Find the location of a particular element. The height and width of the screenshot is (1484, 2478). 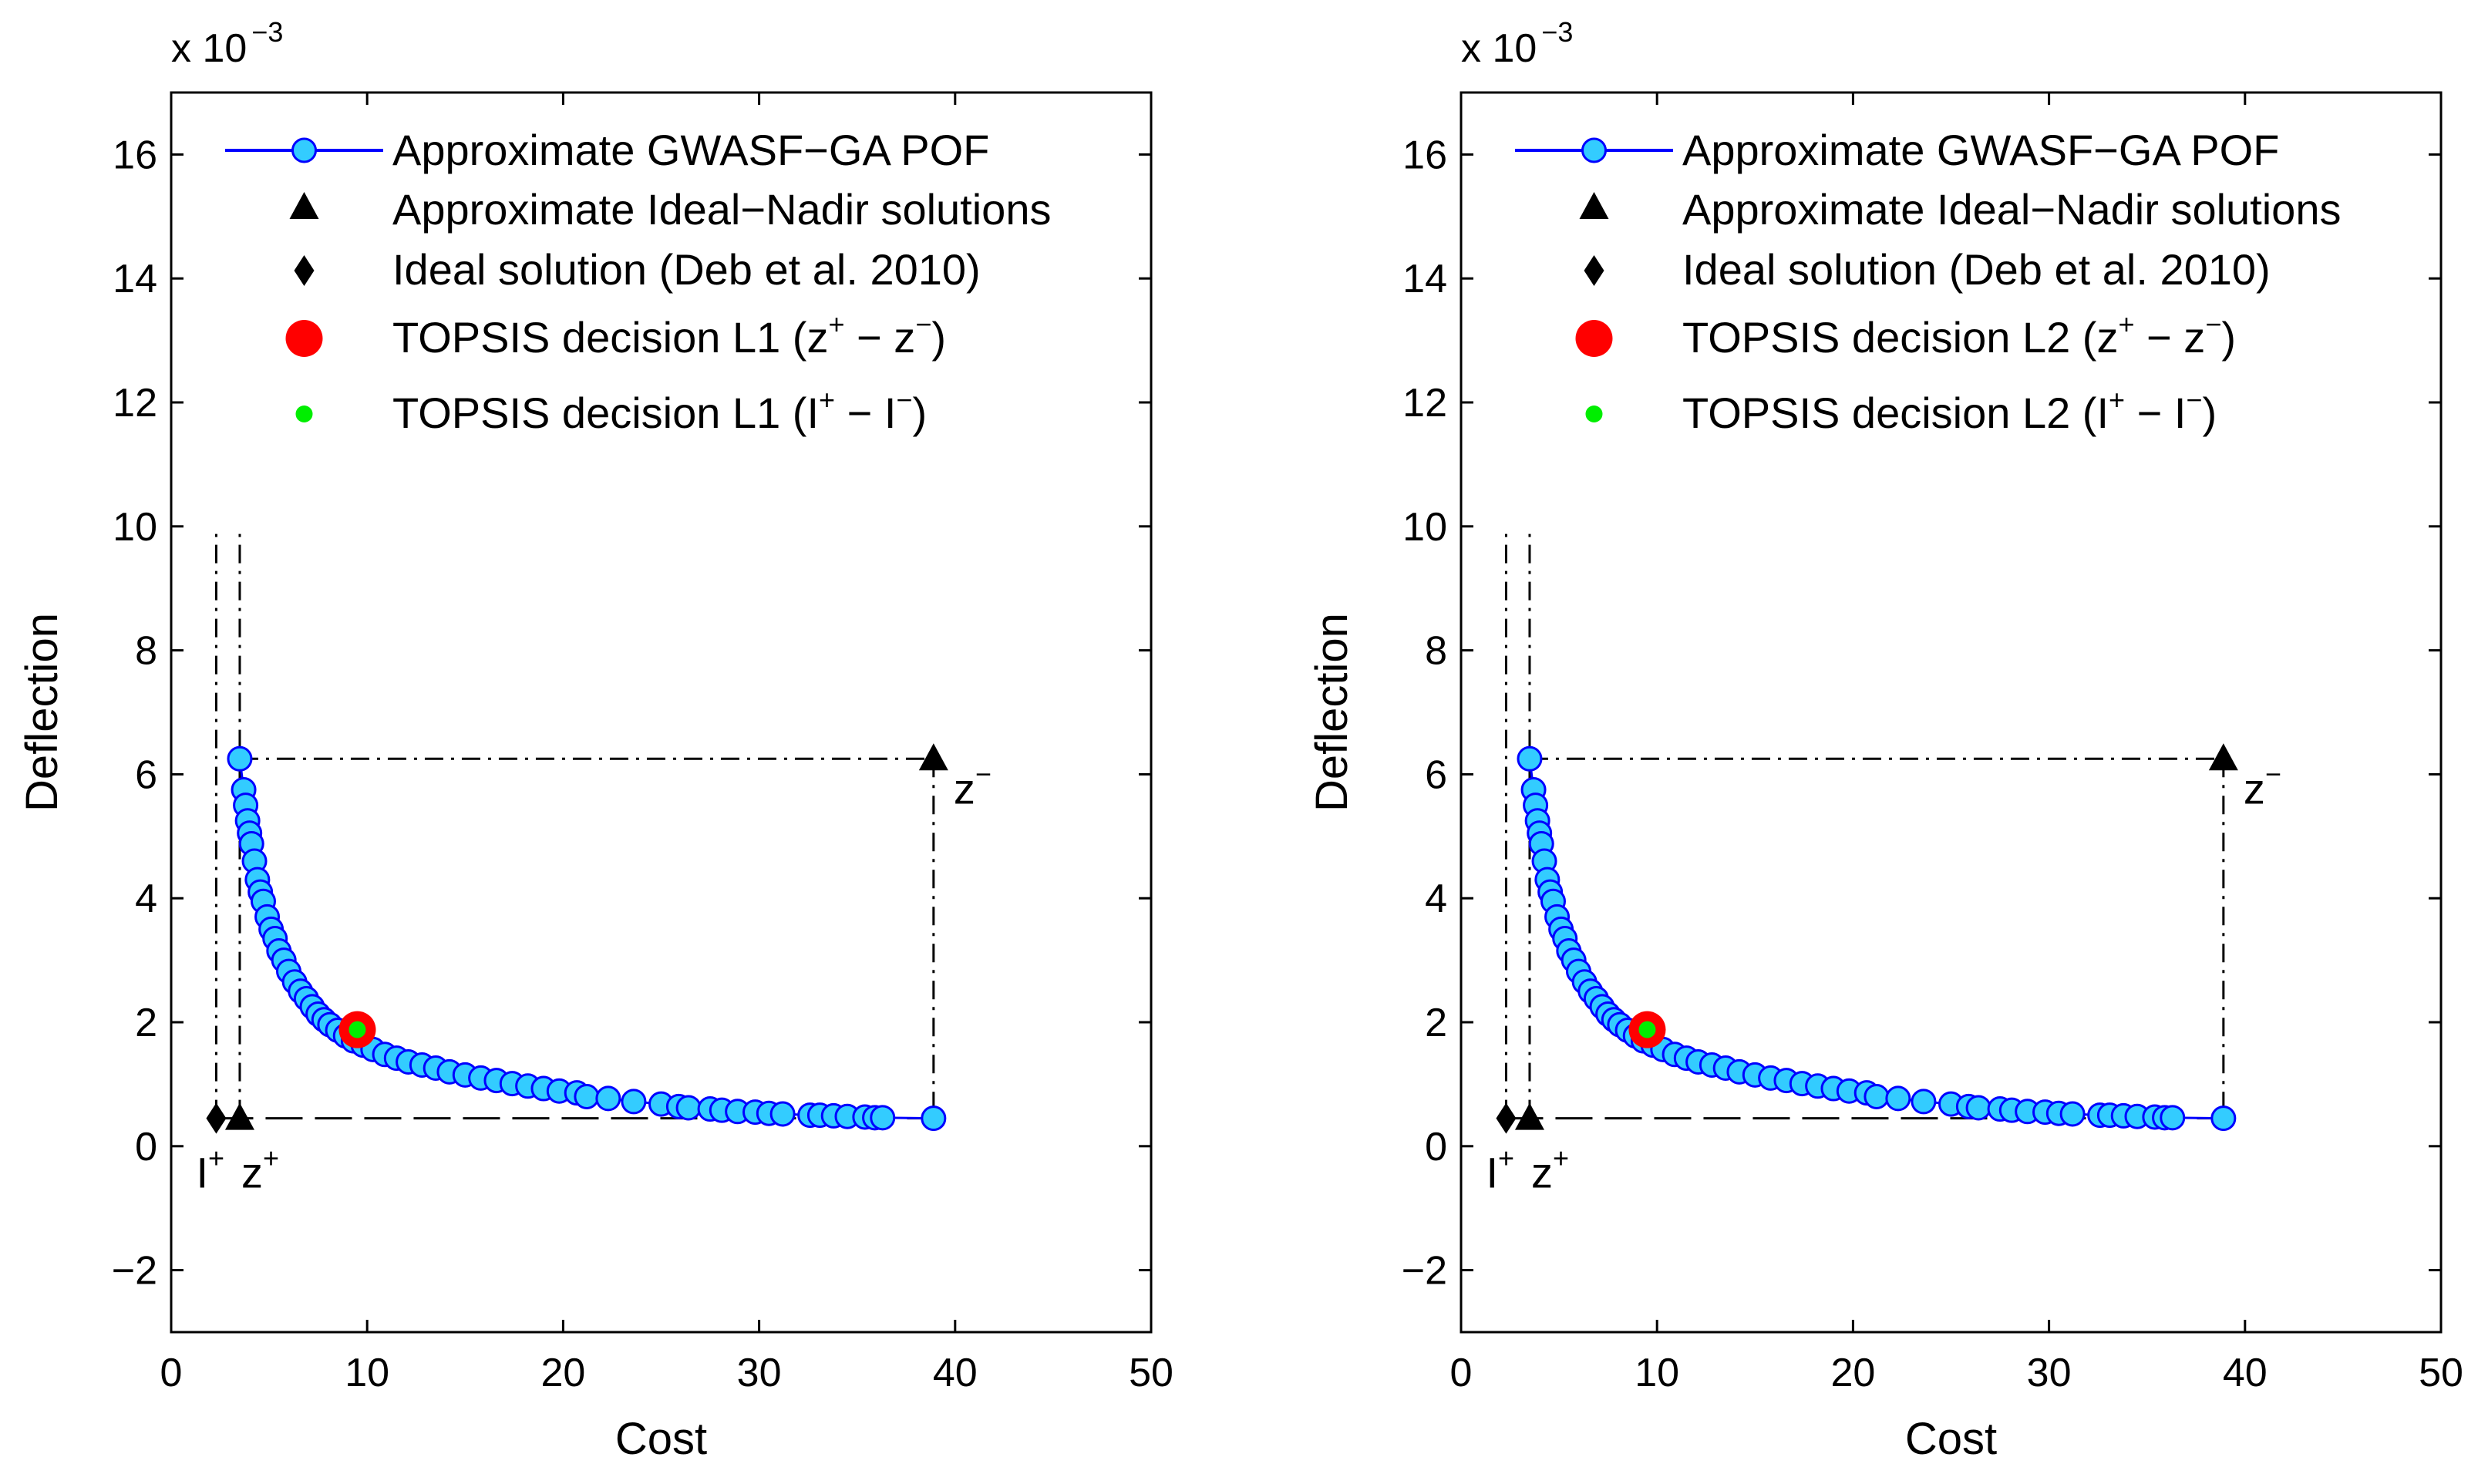

legend-label-topsis-z: TOPSIS decision L1 (z+ − z−) is located at coordinates (669, 335).